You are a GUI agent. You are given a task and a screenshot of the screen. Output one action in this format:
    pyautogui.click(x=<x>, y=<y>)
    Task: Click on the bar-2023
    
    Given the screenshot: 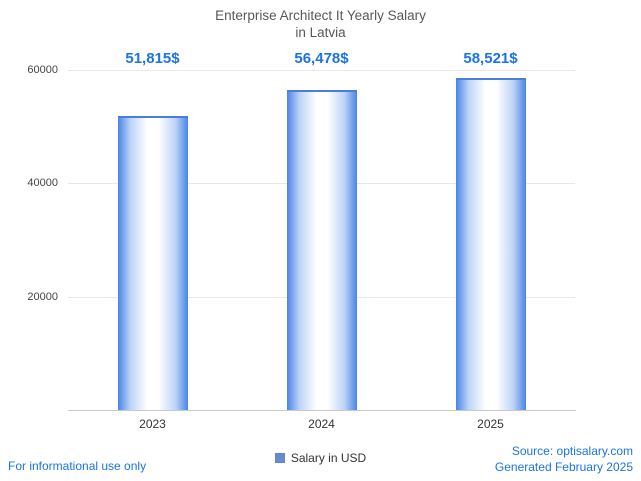 What is the action you would take?
    pyautogui.click(x=152, y=263)
    